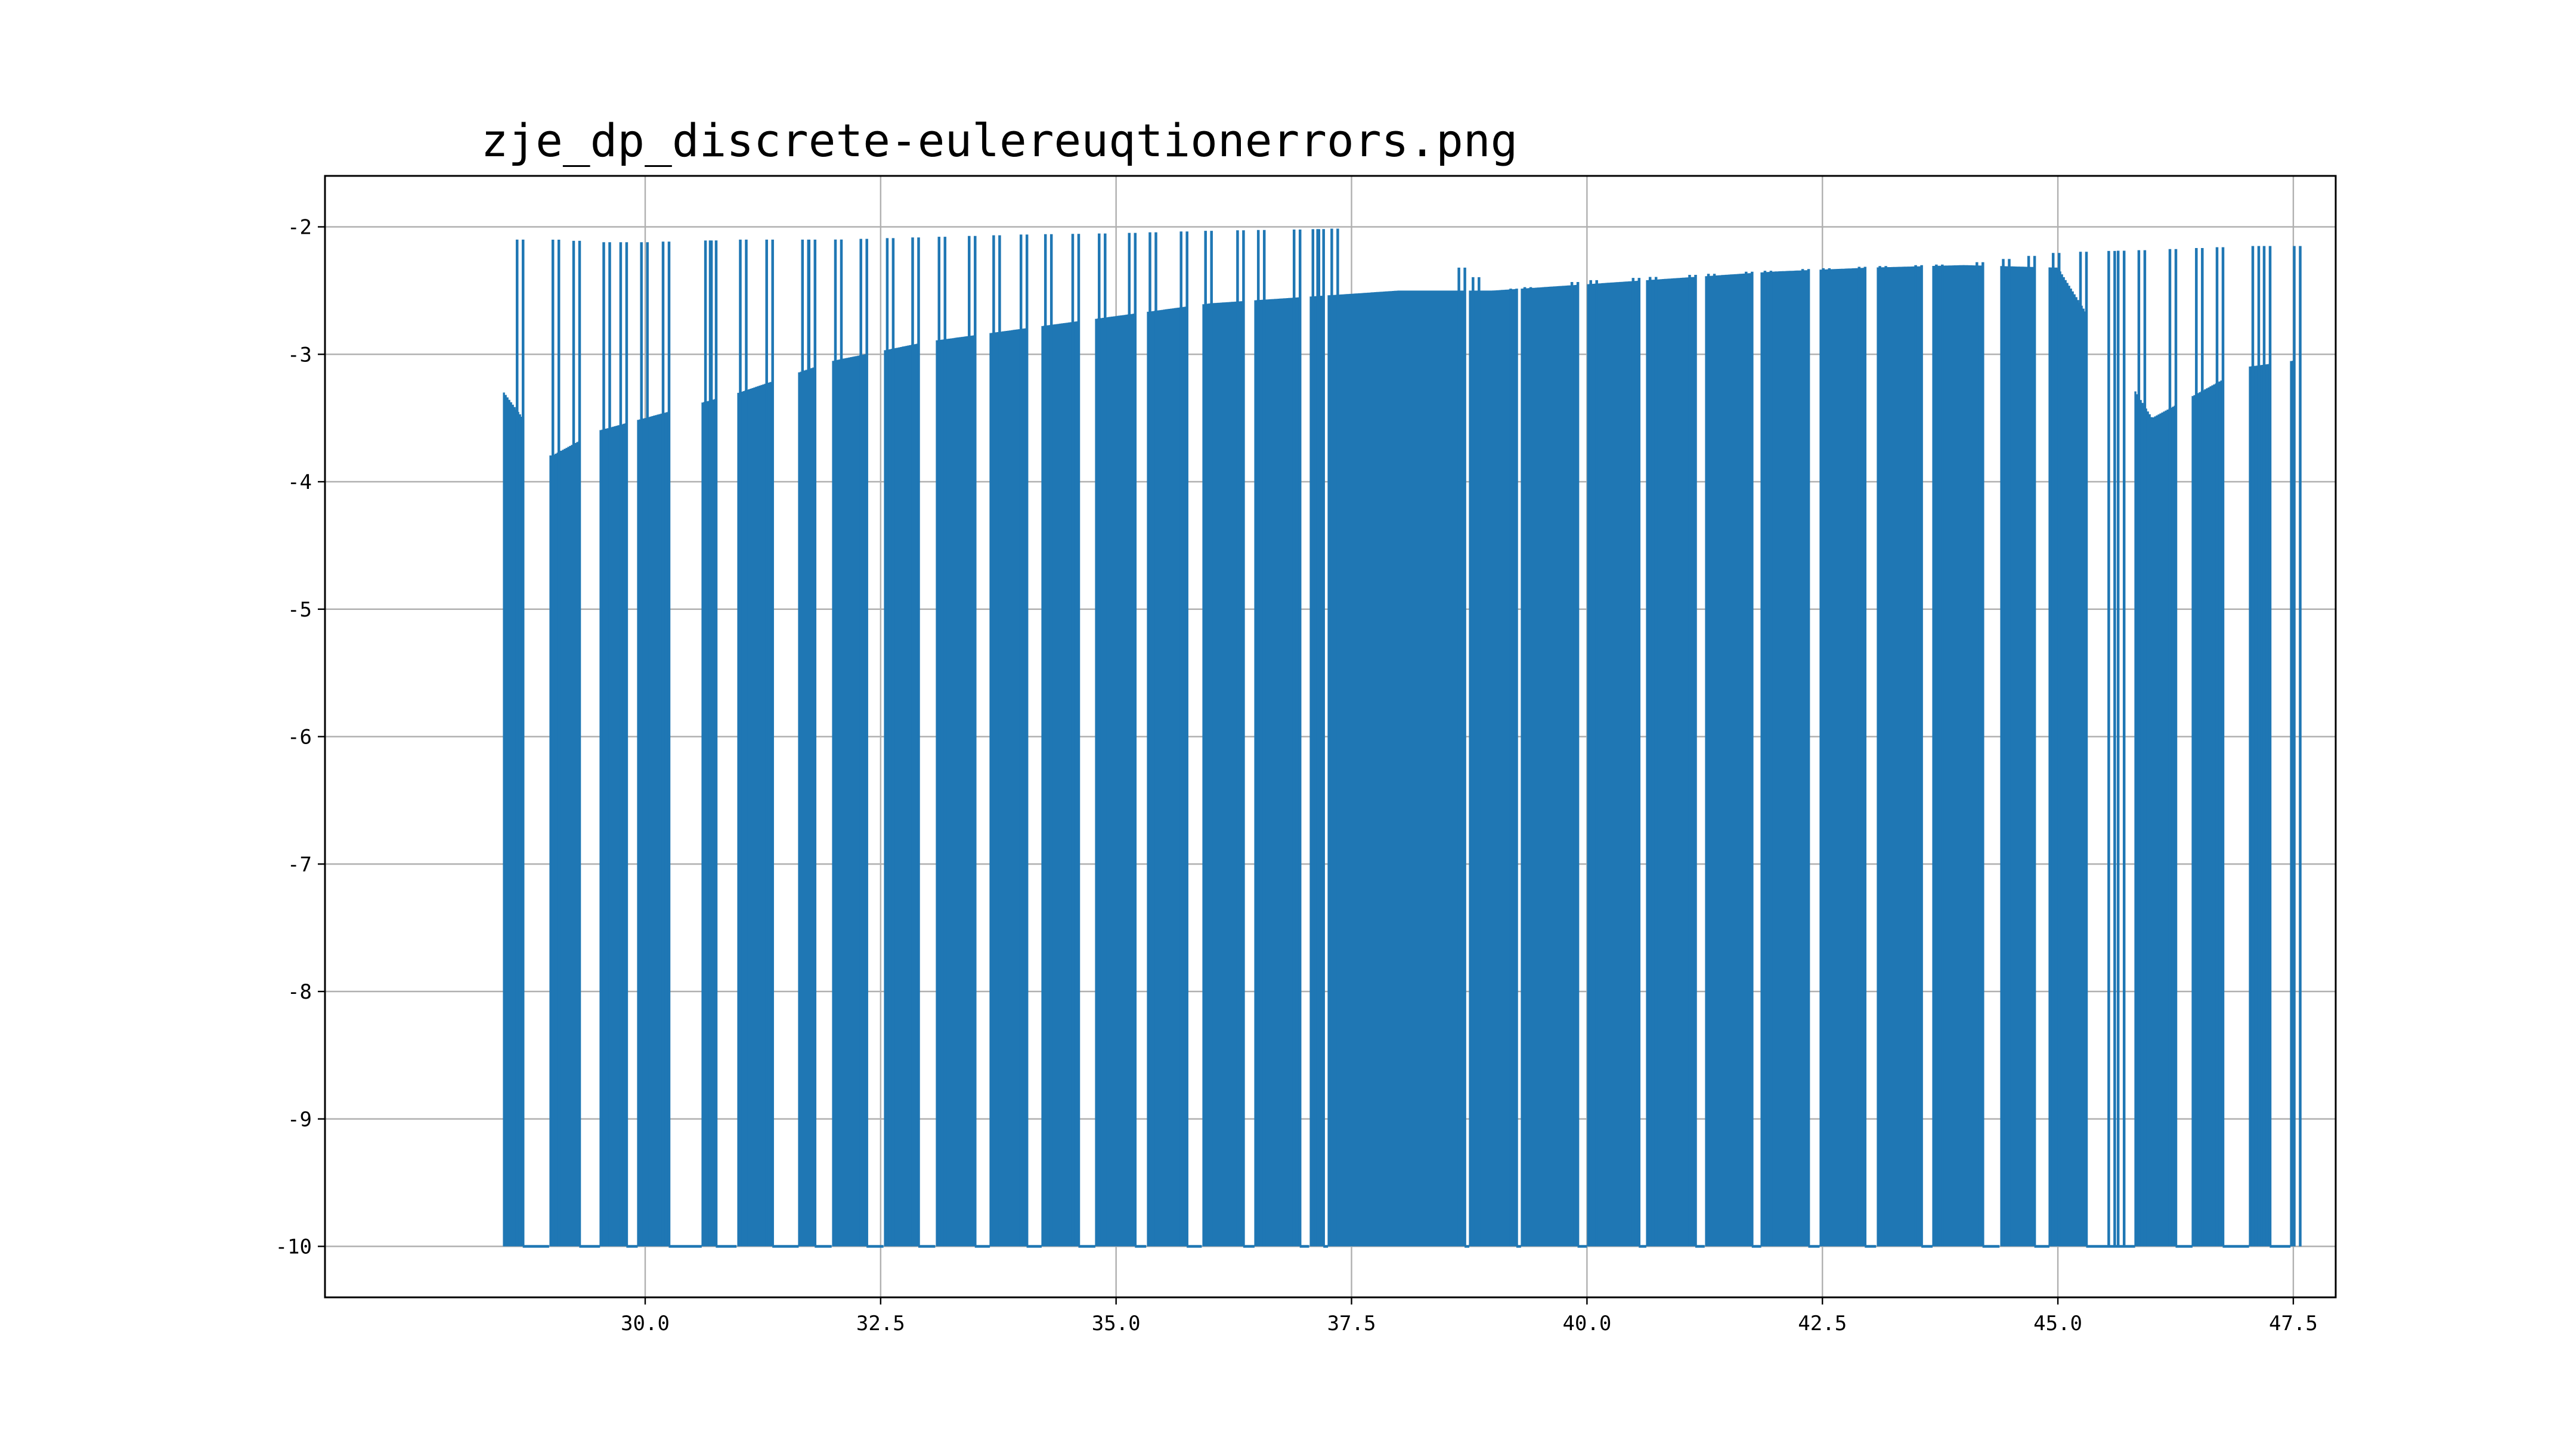 Image resolution: width=2576 pixels, height=1447 pixels. I want to click on x-tick-label: 32.5, so click(881, 1324).